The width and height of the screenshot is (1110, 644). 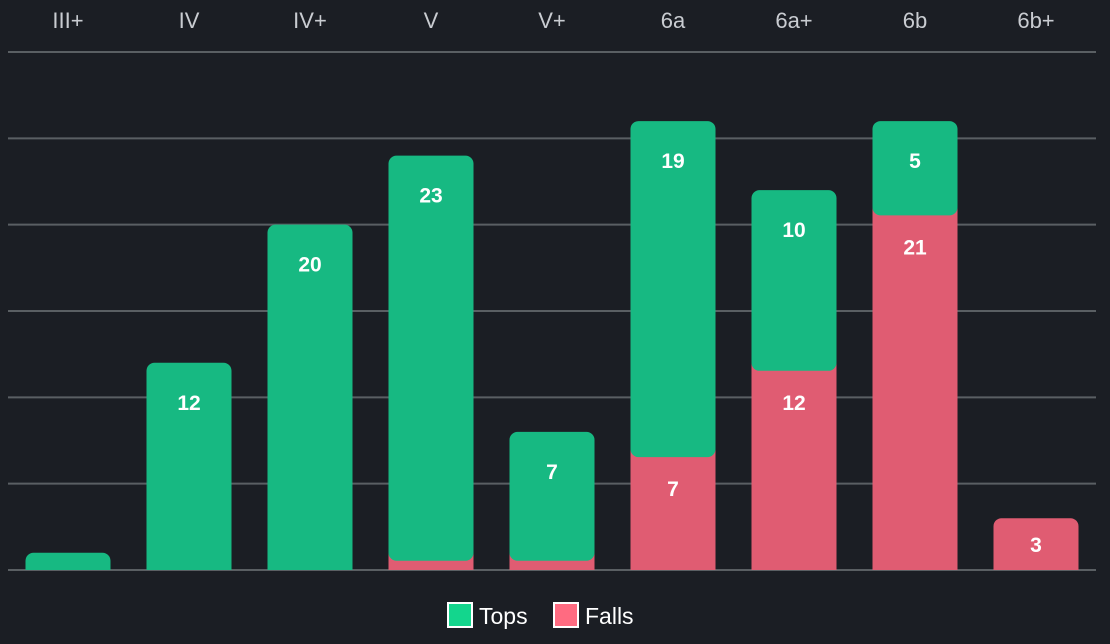 I want to click on category-label: 6b, so click(x=915, y=20).